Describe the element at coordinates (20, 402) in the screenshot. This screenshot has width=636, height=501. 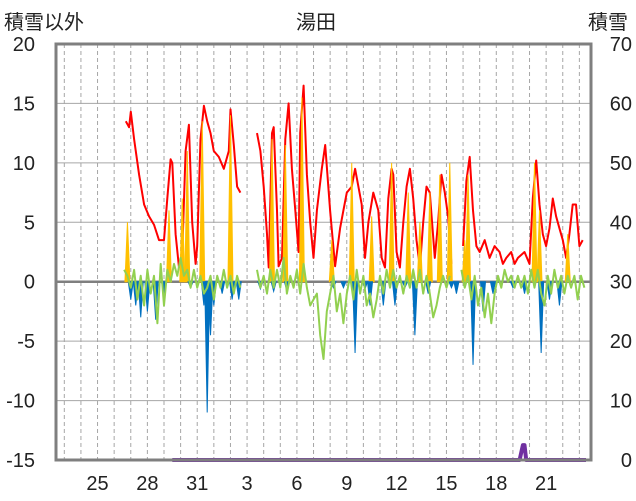
I see `y-left-tick-label: -10` at that location.